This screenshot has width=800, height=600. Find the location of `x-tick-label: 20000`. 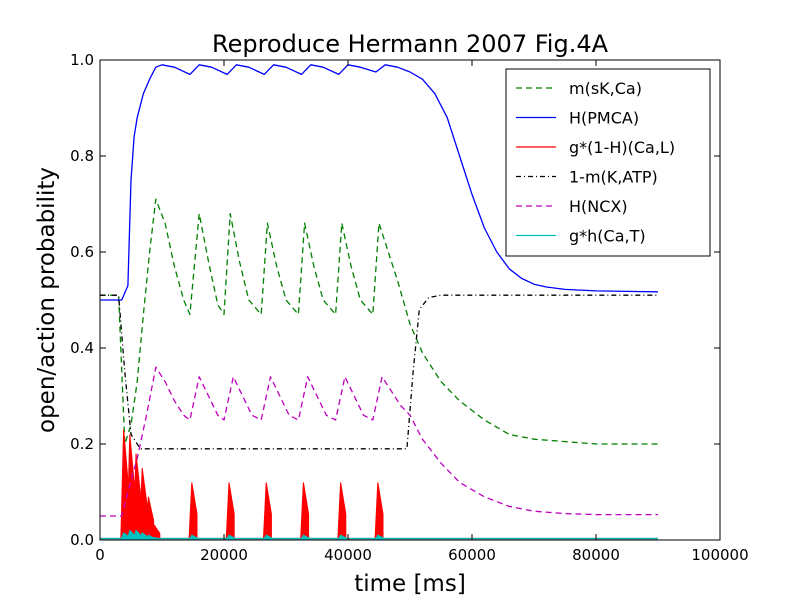

x-tick-label: 20000 is located at coordinates (224, 555).